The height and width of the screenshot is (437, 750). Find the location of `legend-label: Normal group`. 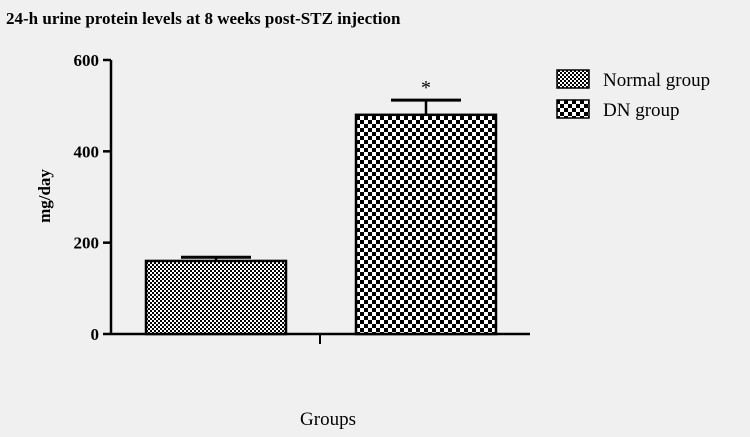

legend-label: Normal group is located at coordinates (656, 80).